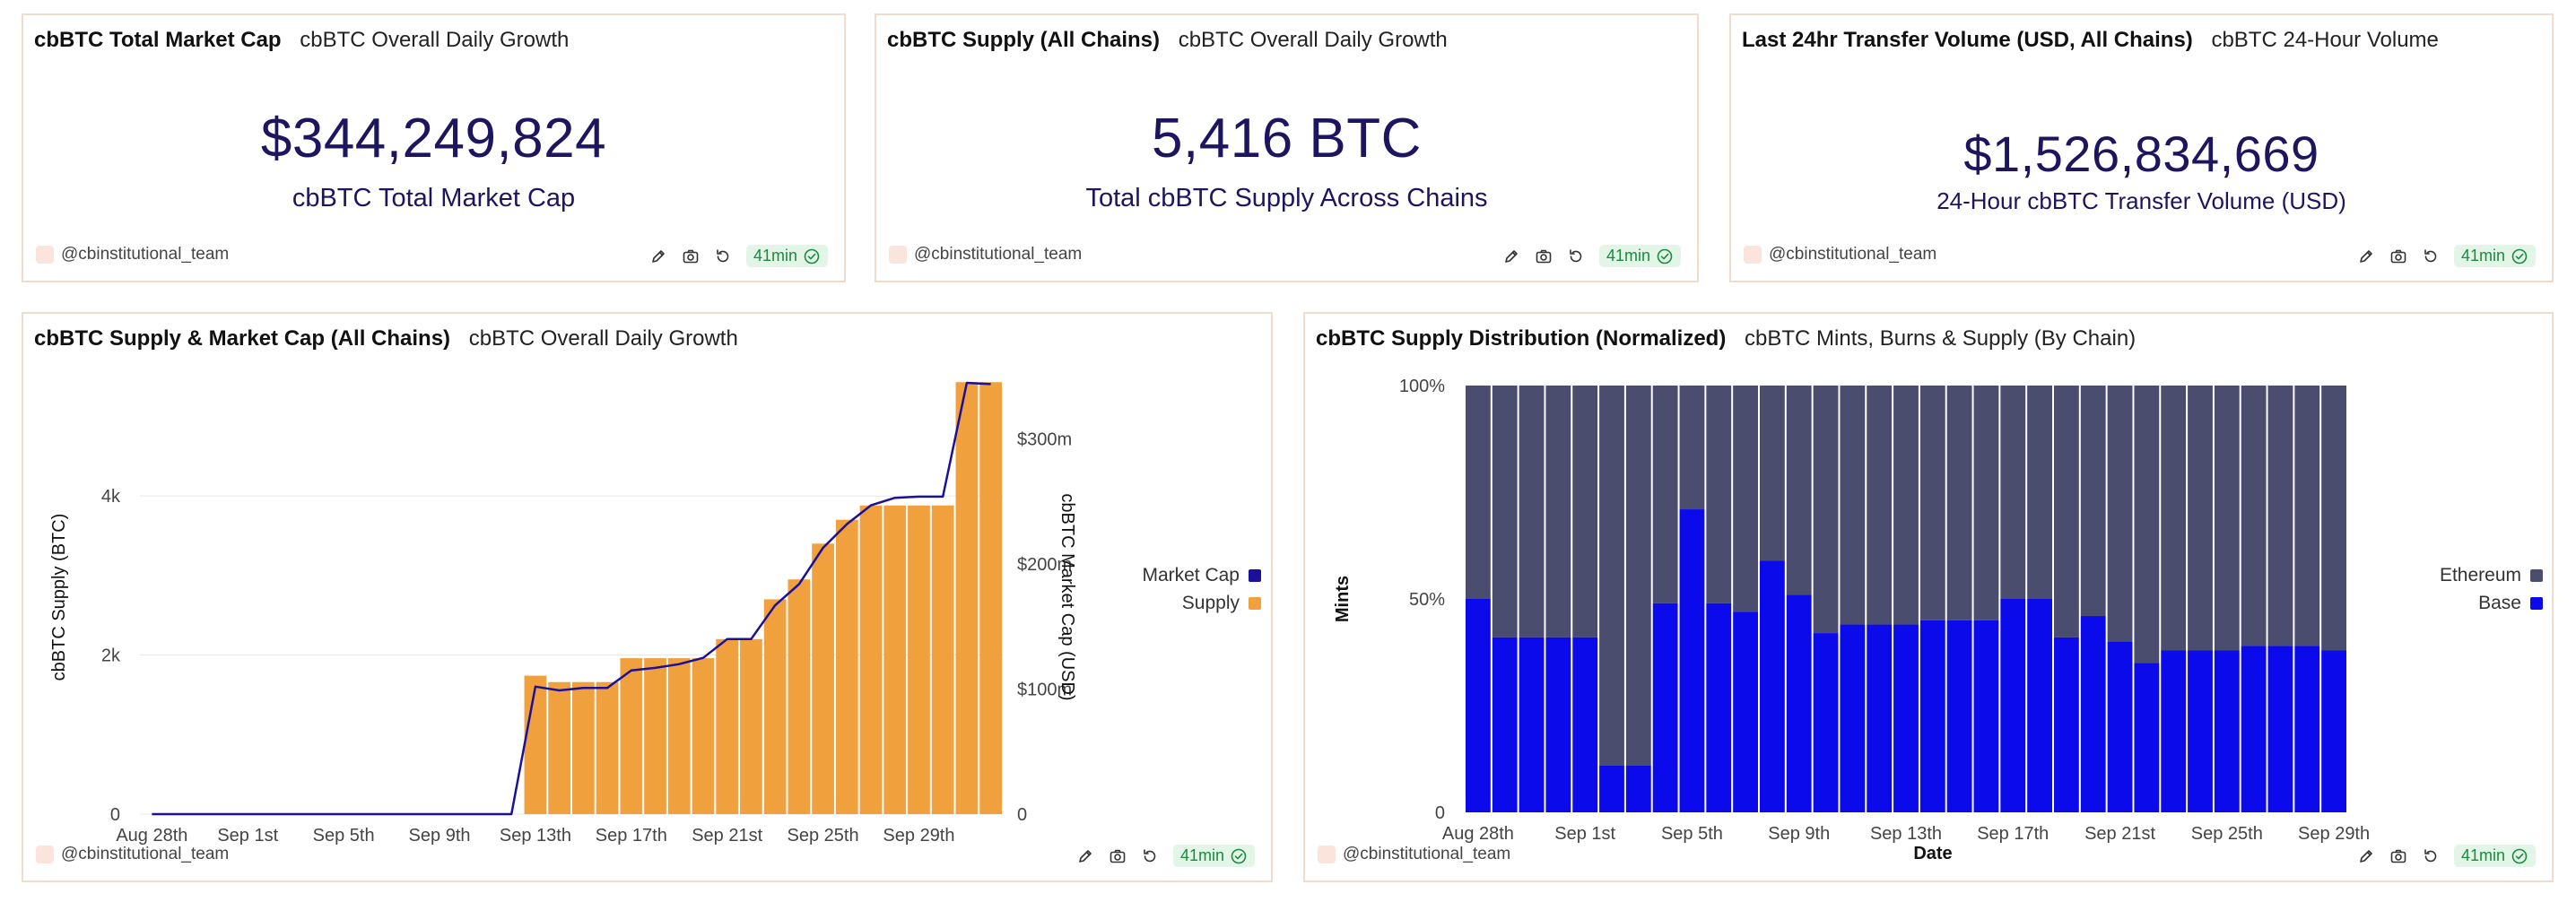  I want to click on counter-label: cbBTC Total Market Cap, so click(434, 198).